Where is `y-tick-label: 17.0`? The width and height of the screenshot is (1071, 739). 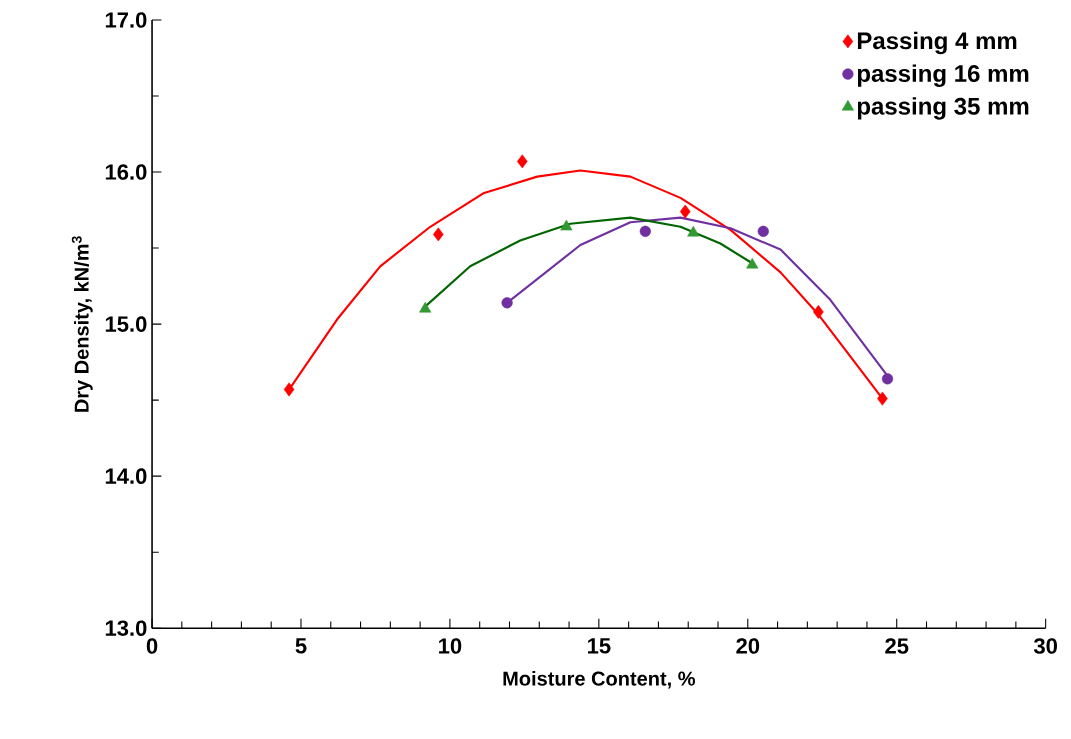 y-tick-label: 17.0 is located at coordinates (126, 20).